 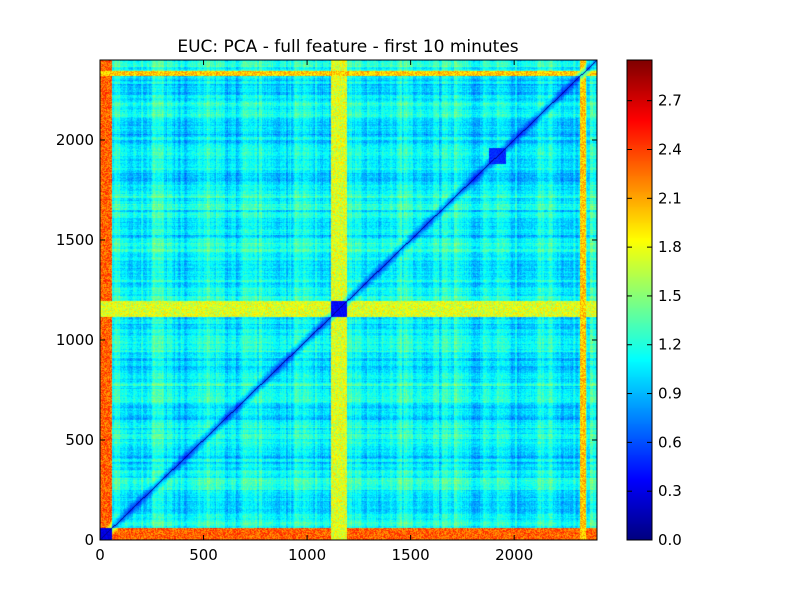 What do you see at coordinates (670, 247) in the screenshot?
I see `colorbar-tick-label: 1.8` at bounding box center [670, 247].